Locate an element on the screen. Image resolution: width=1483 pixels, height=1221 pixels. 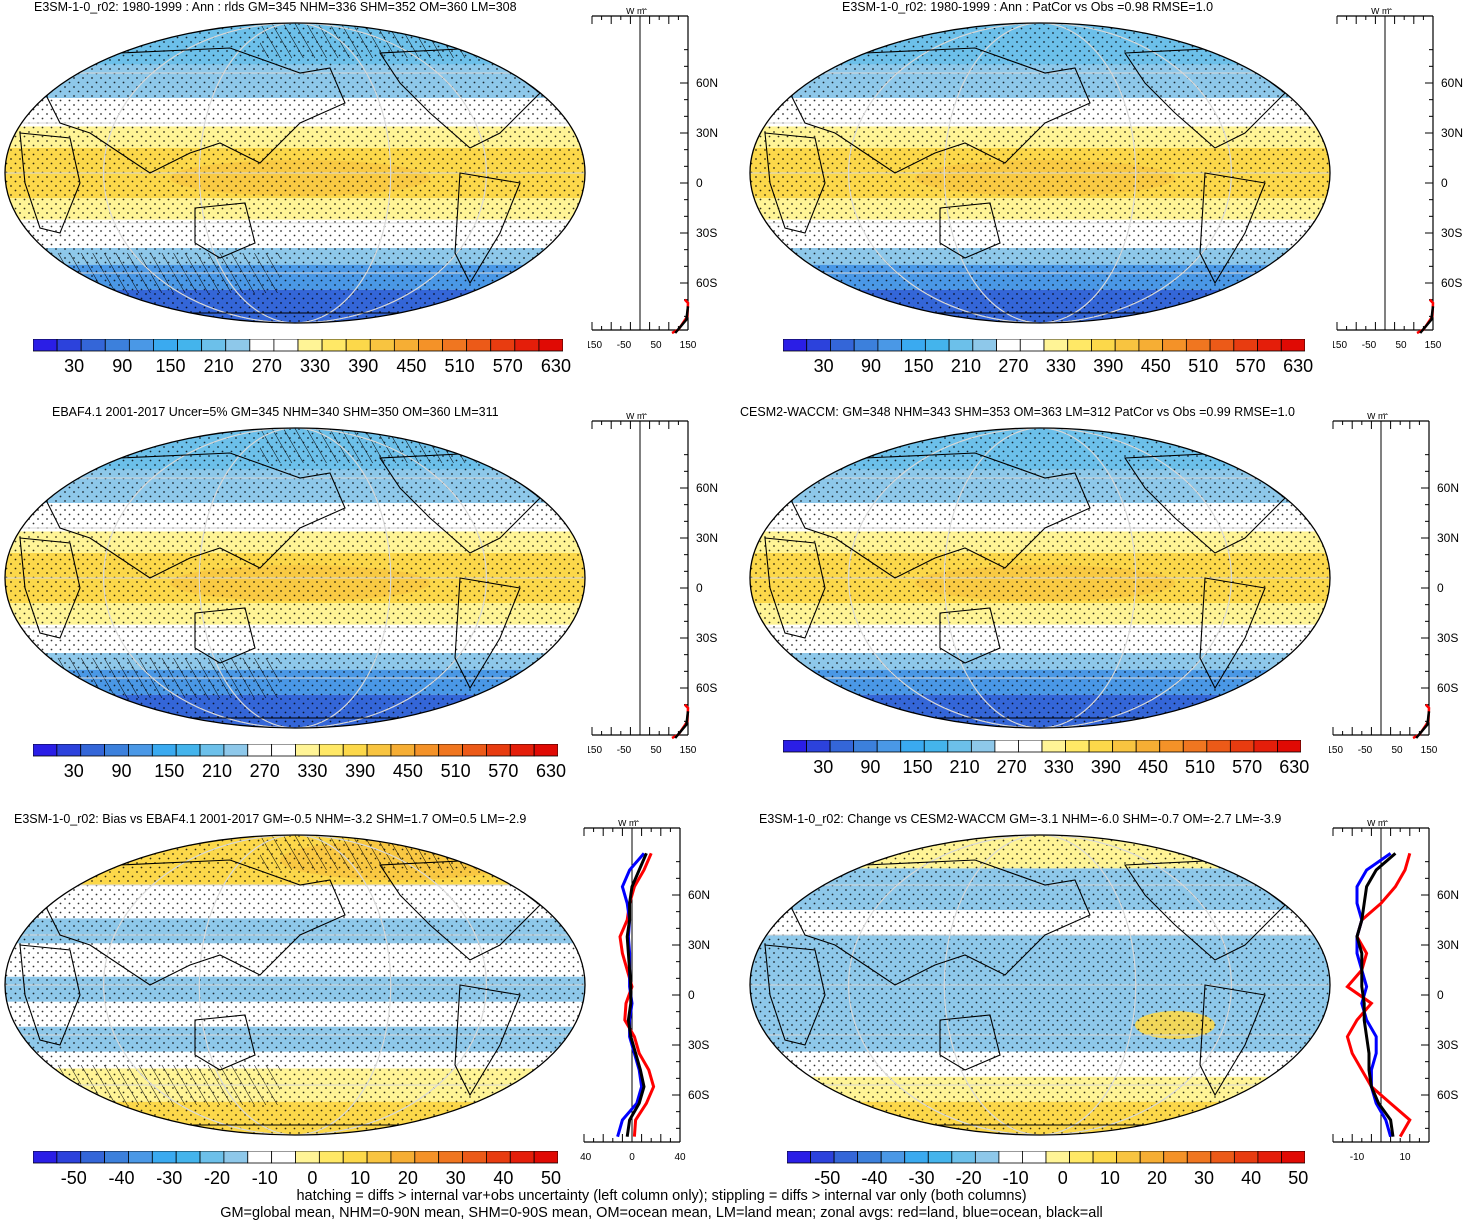
colorbar-tick-label: 150 is located at coordinates (918, 366).